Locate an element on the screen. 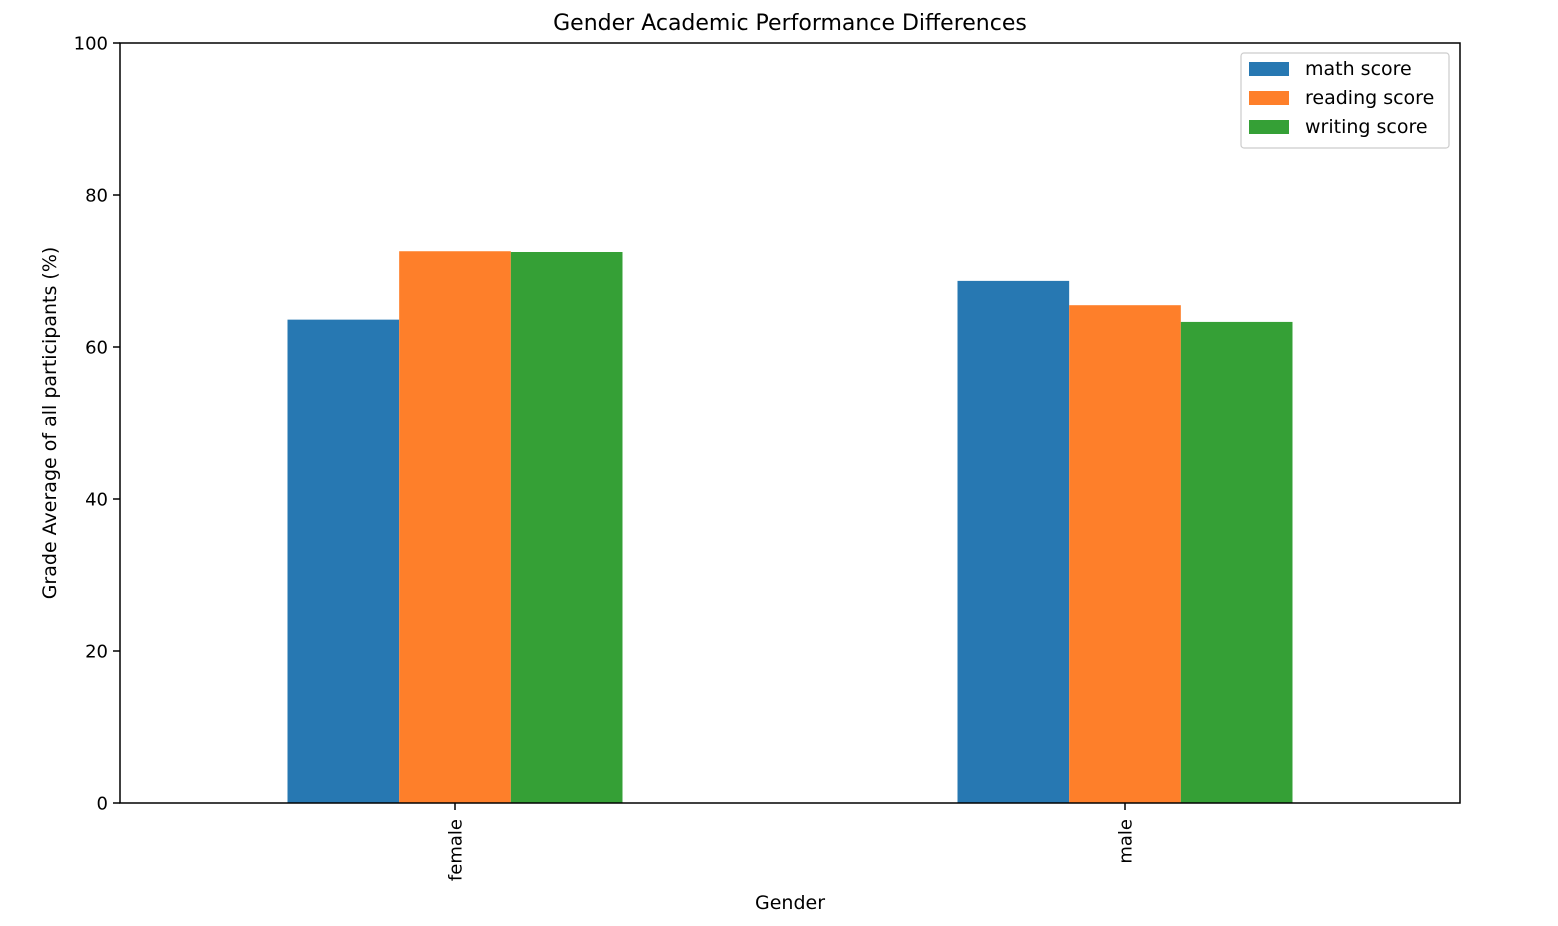 Image resolution: width=1558 pixels, height=926 pixels. bar-math-score-male is located at coordinates (1013, 541).